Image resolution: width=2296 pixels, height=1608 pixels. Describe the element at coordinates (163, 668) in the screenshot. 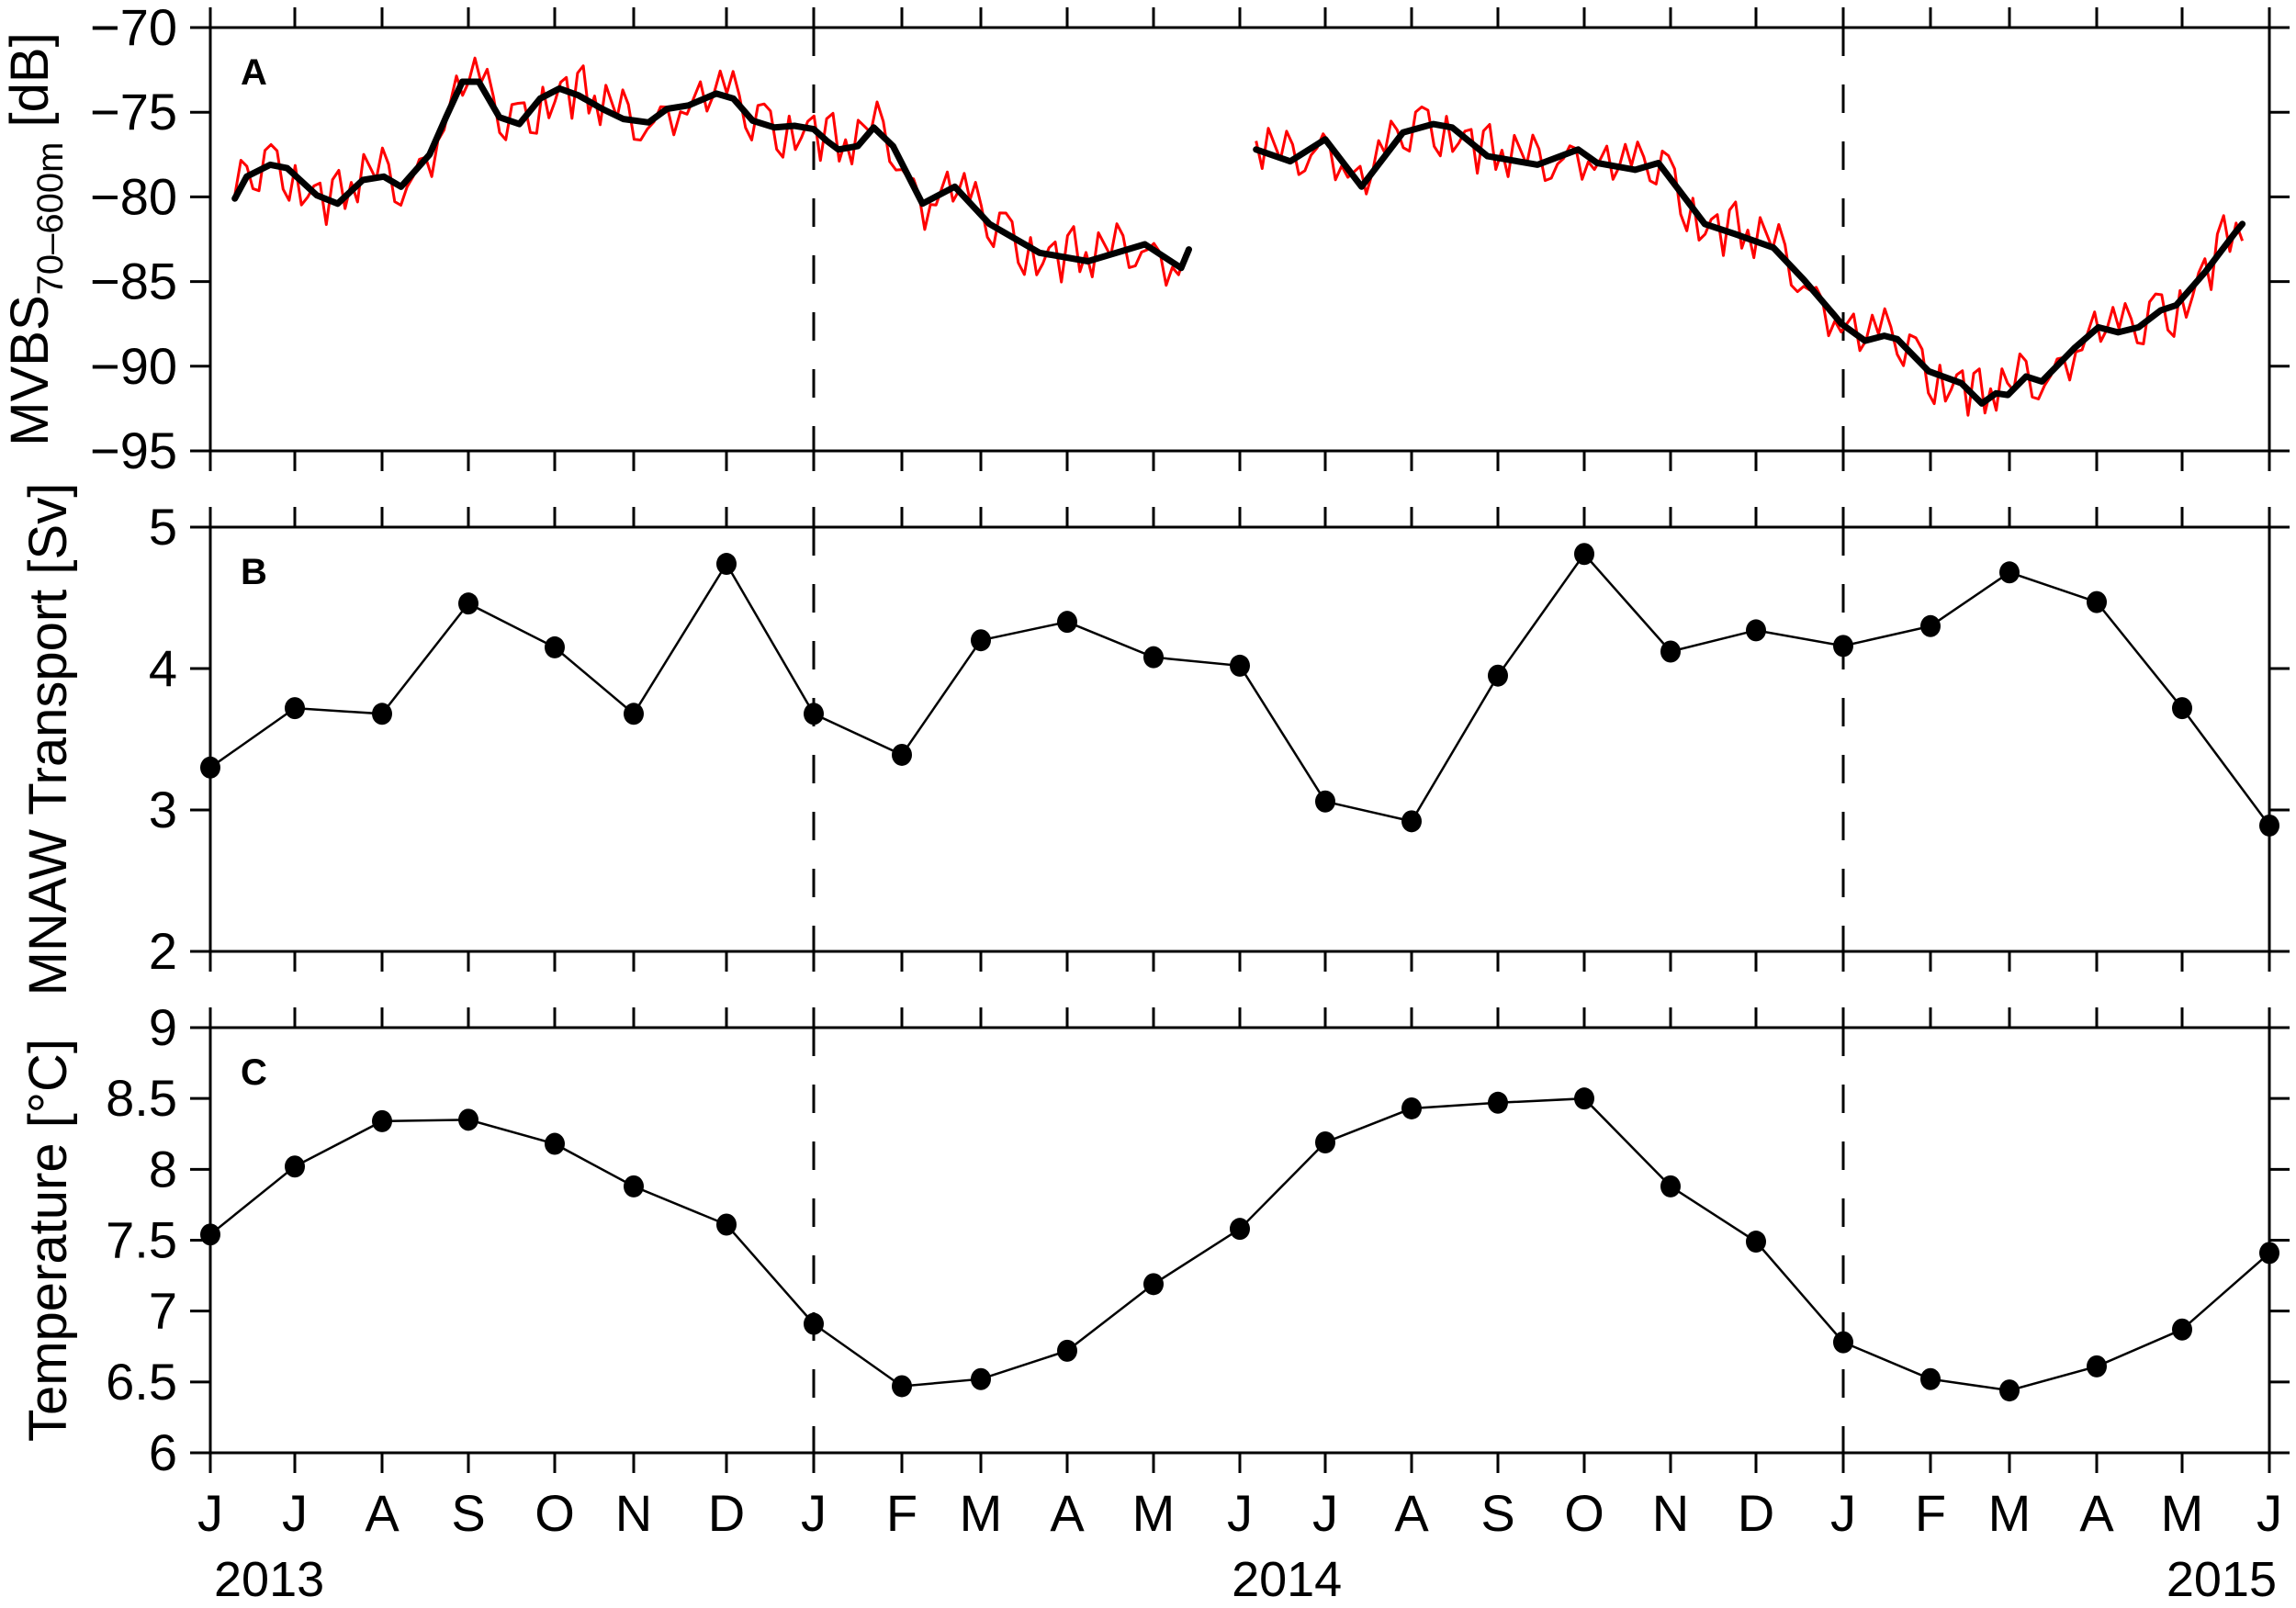

I see `y-tick-label: 4` at that location.